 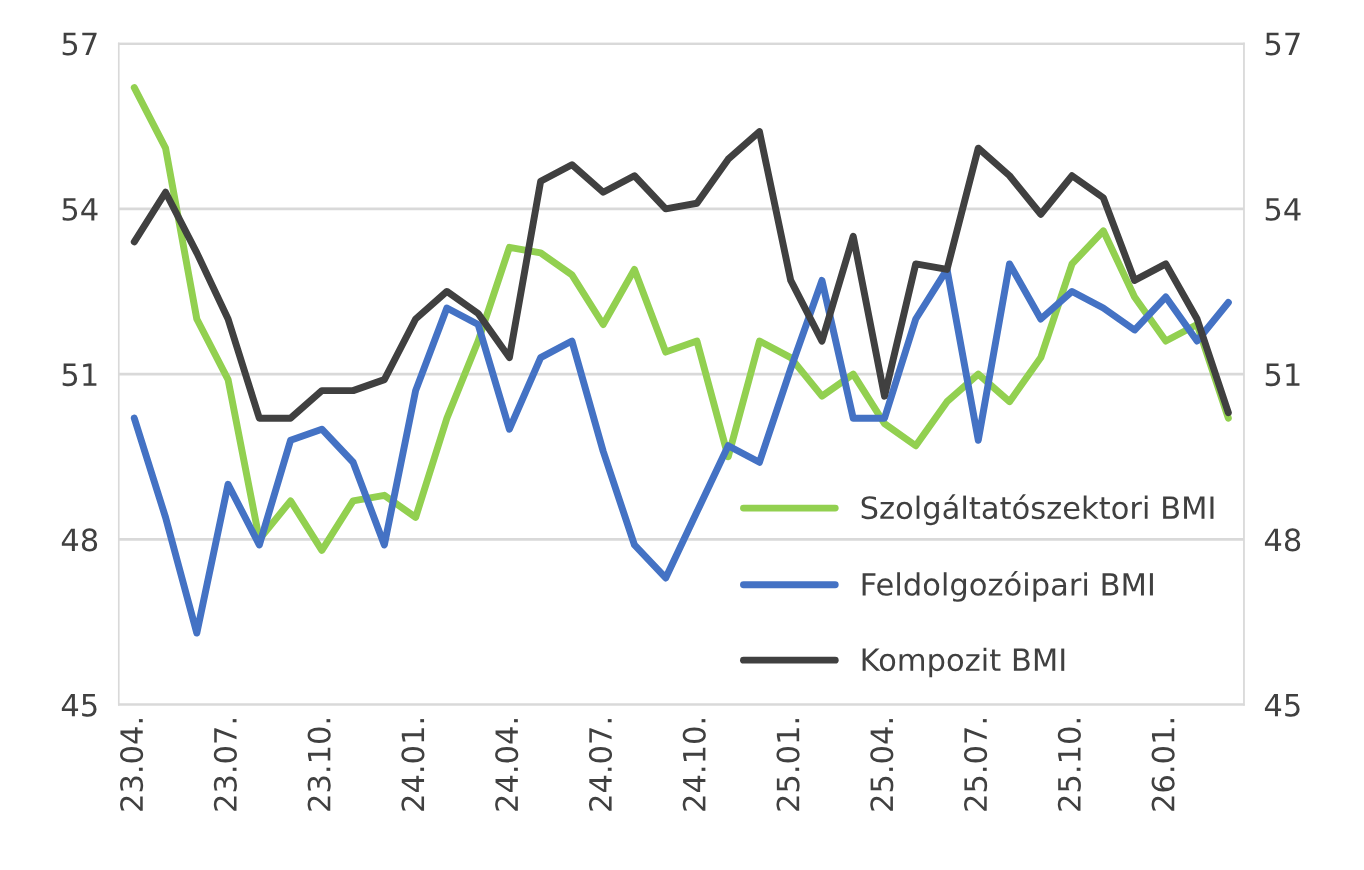 What do you see at coordinates (79, 705) in the screenshot?
I see `y-tick-label: 45` at bounding box center [79, 705].